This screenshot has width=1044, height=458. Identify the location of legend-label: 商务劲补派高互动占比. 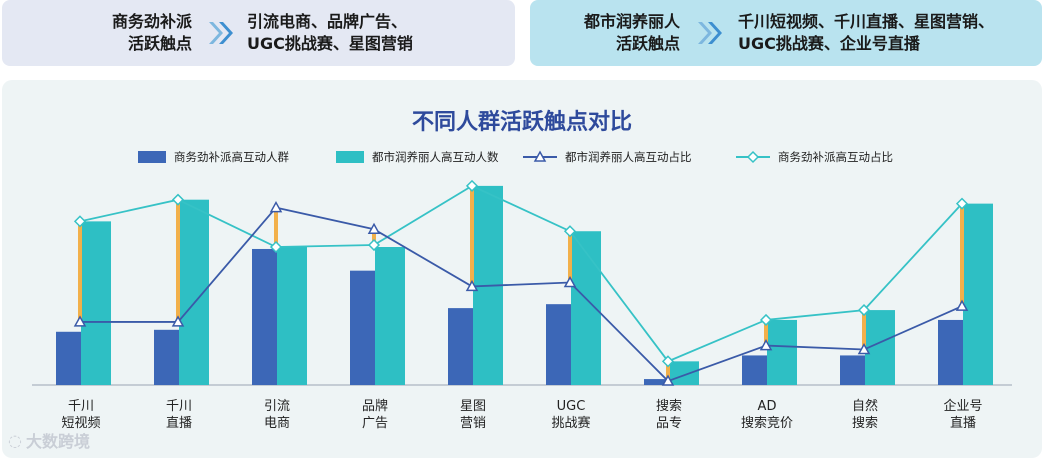
(835, 157).